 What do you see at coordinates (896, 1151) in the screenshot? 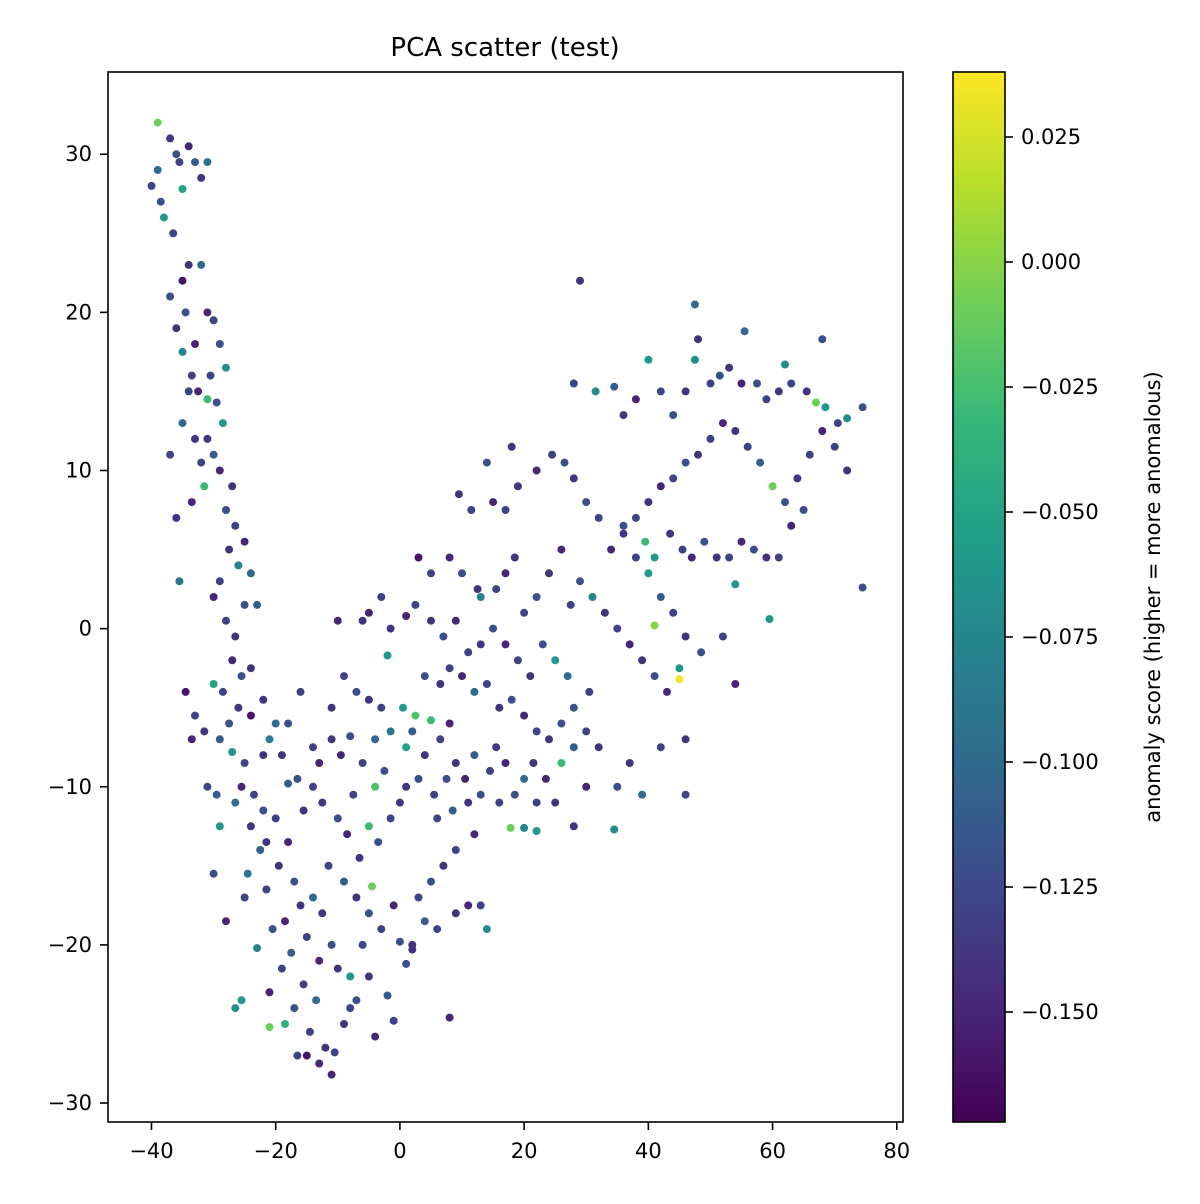
I see `x-tick-label: 80` at bounding box center [896, 1151].